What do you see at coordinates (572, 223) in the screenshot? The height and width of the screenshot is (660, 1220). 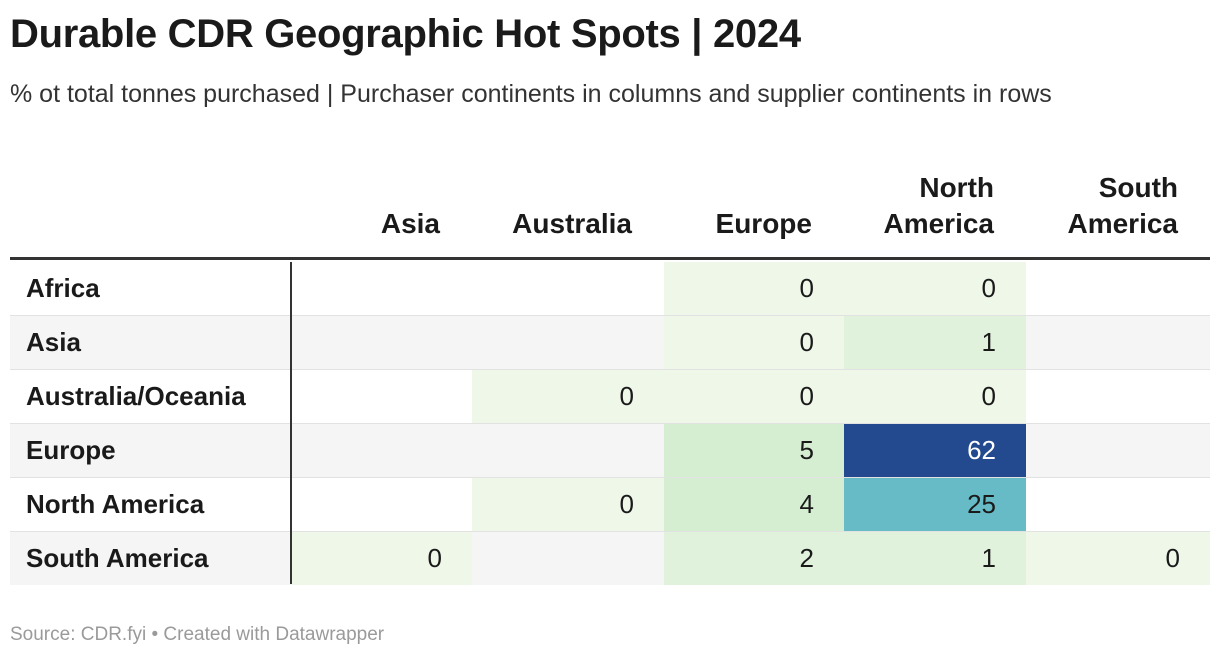 I see `column-header-line2: Australia` at bounding box center [572, 223].